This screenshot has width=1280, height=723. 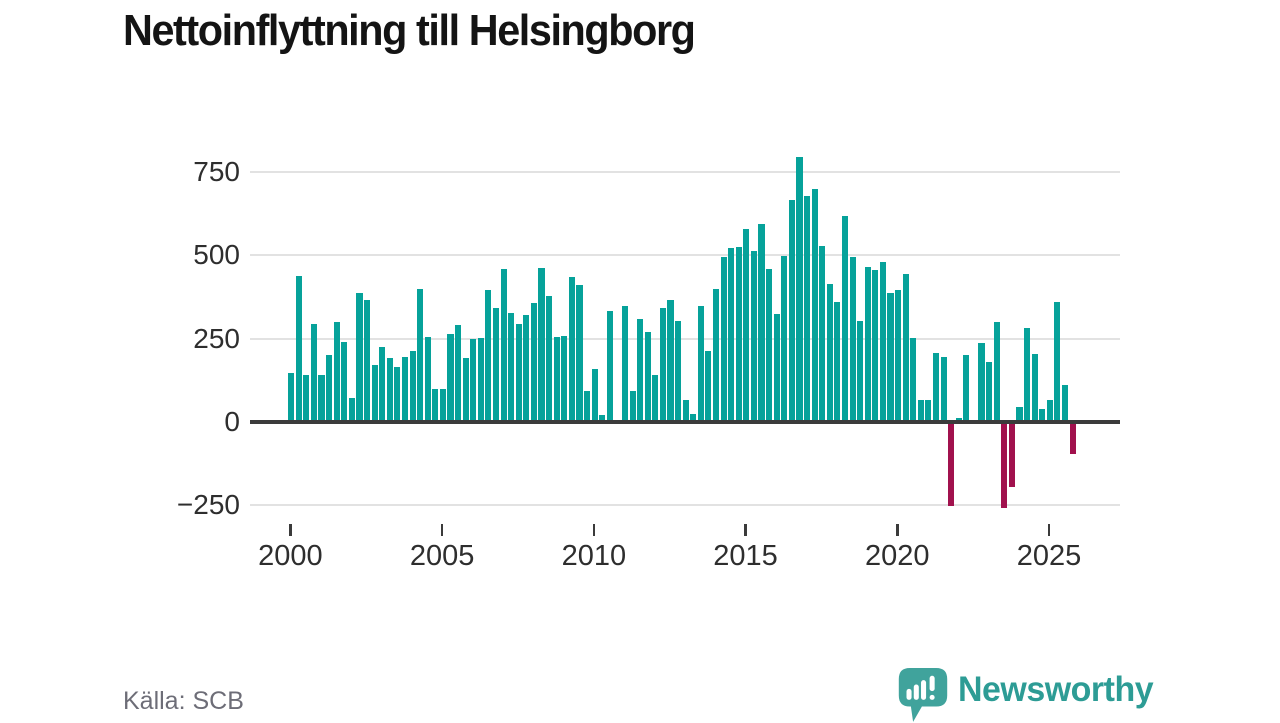 What do you see at coordinates (290, 556) in the screenshot?
I see `x-axis-label: 2000` at bounding box center [290, 556].